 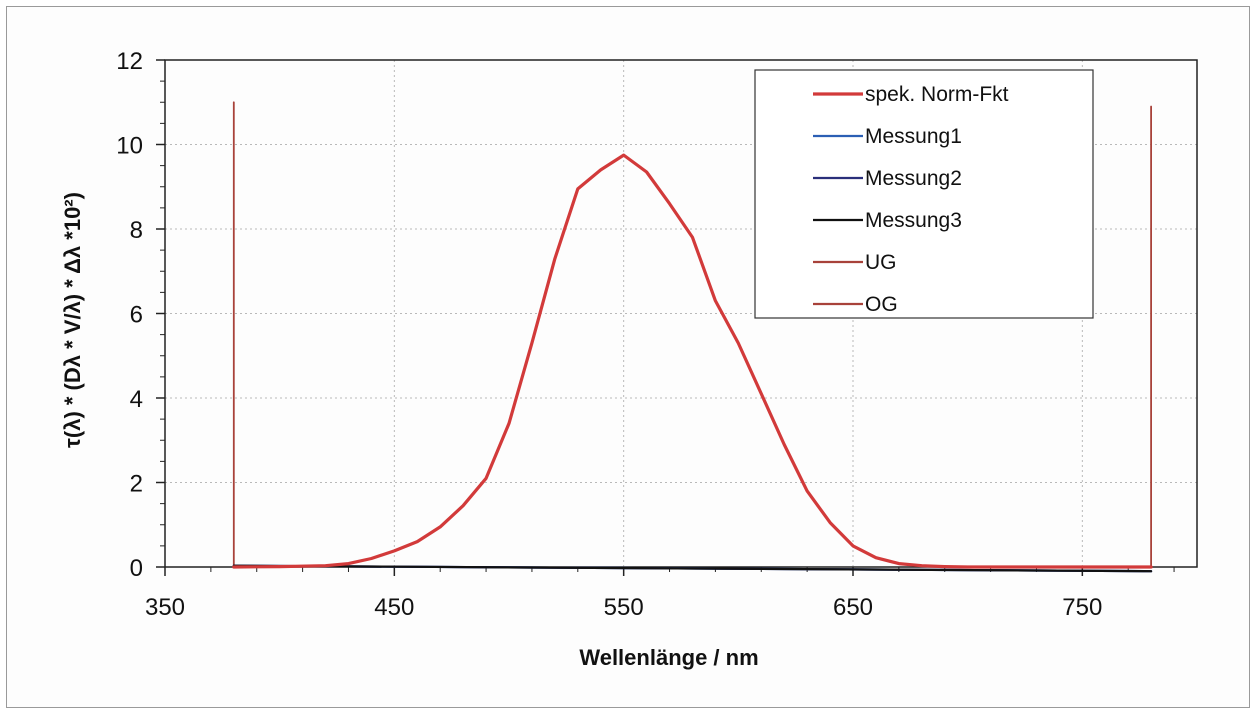 I want to click on legend-box, so click(x=924, y=194).